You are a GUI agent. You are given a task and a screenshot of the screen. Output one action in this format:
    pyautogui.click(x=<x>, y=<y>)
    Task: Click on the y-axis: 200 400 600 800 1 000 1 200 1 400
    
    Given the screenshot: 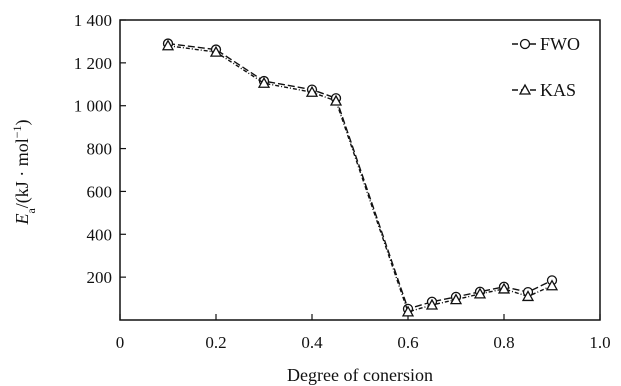 What is the action you would take?
    pyautogui.click(x=100, y=149)
    